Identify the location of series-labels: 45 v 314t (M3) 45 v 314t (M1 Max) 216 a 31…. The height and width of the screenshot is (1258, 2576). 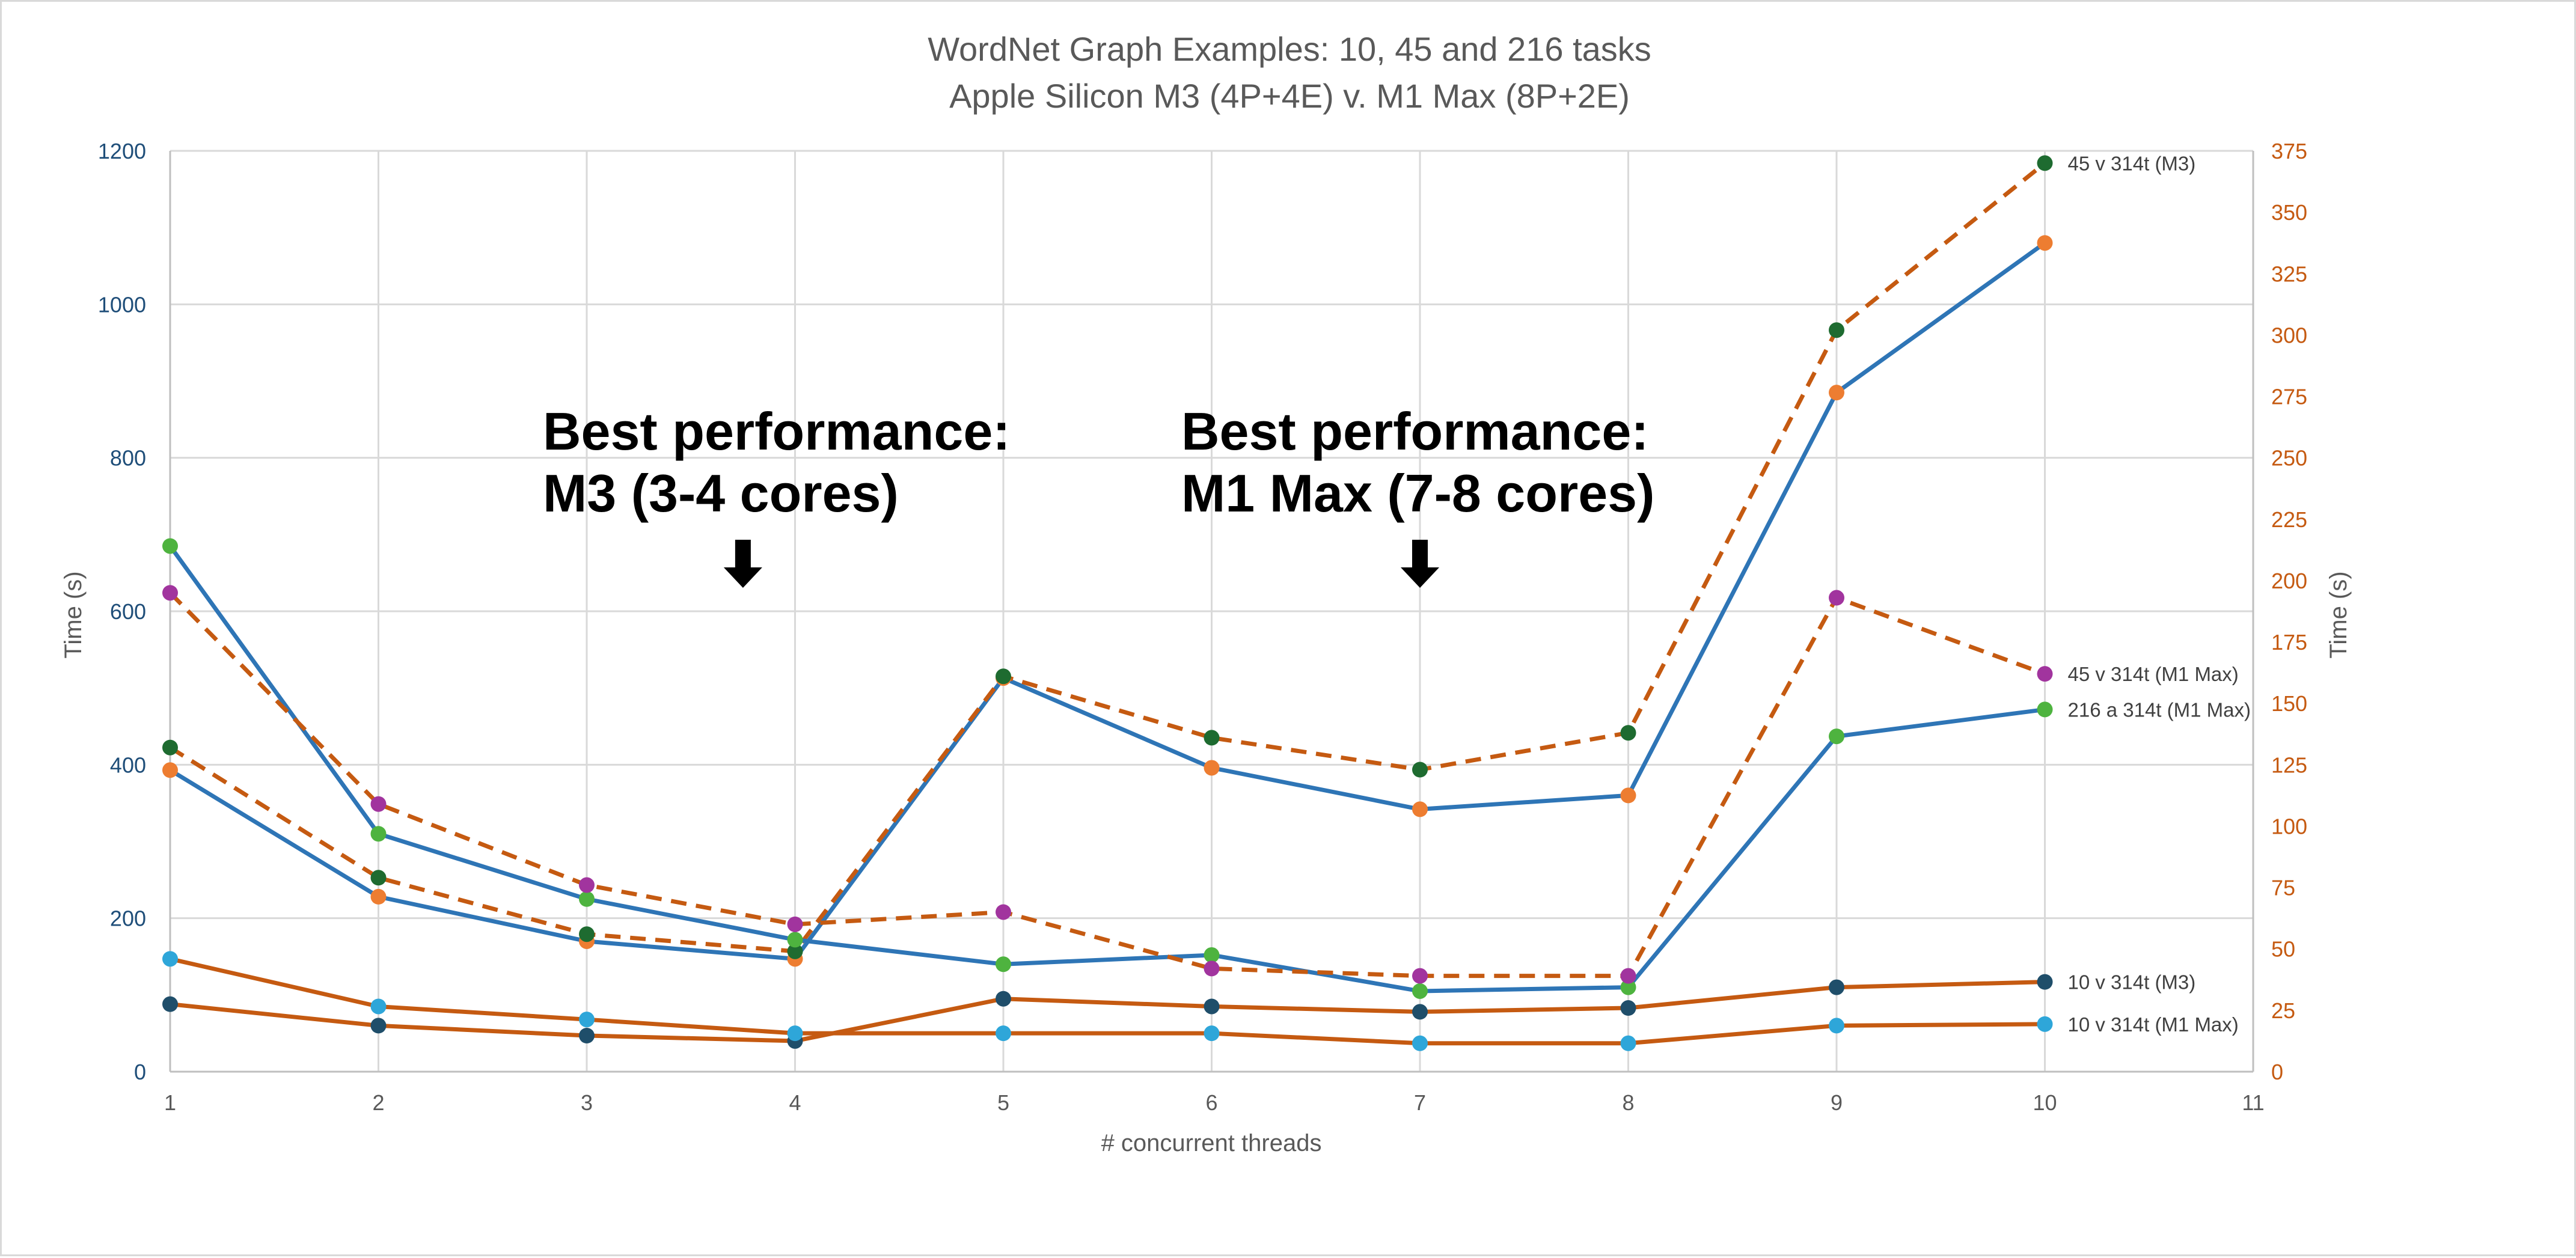
(2159, 593).